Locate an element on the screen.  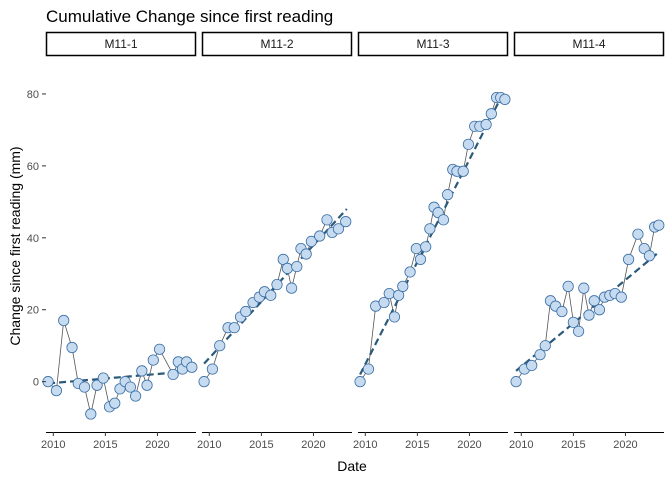
facet-strip-label: M11-2 is located at coordinates (276, 44).